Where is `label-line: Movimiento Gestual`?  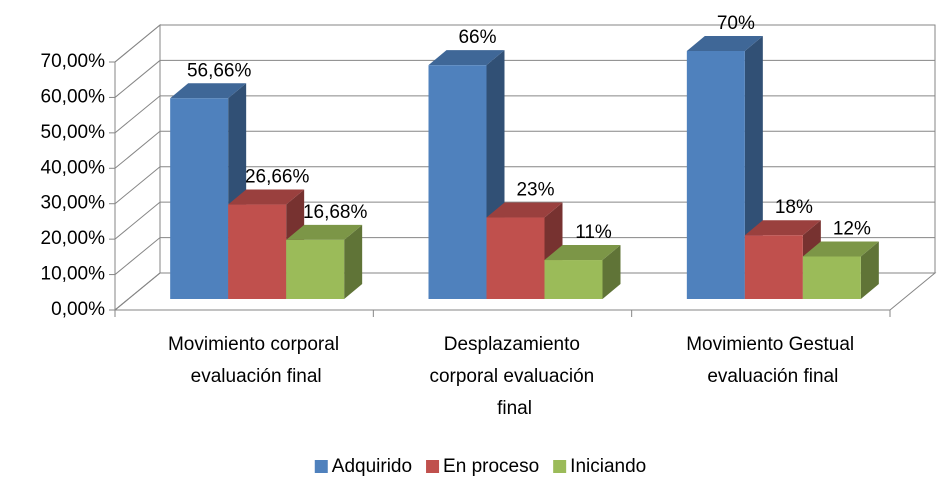
label-line: Movimiento Gestual is located at coordinates (772, 344).